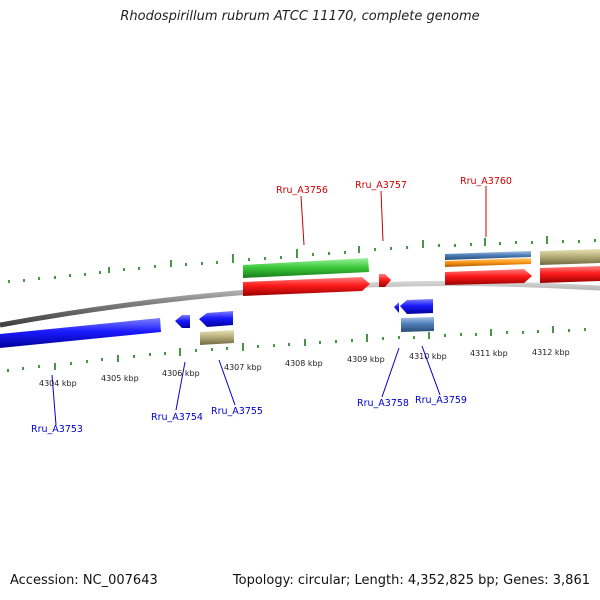 This screenshot has width=600, height=600. What do you see at coordinates (441, 400) in the screenshot?
I see `gene-label-rru-a3759: Rru_A3759` at bounding box center [441, 400].